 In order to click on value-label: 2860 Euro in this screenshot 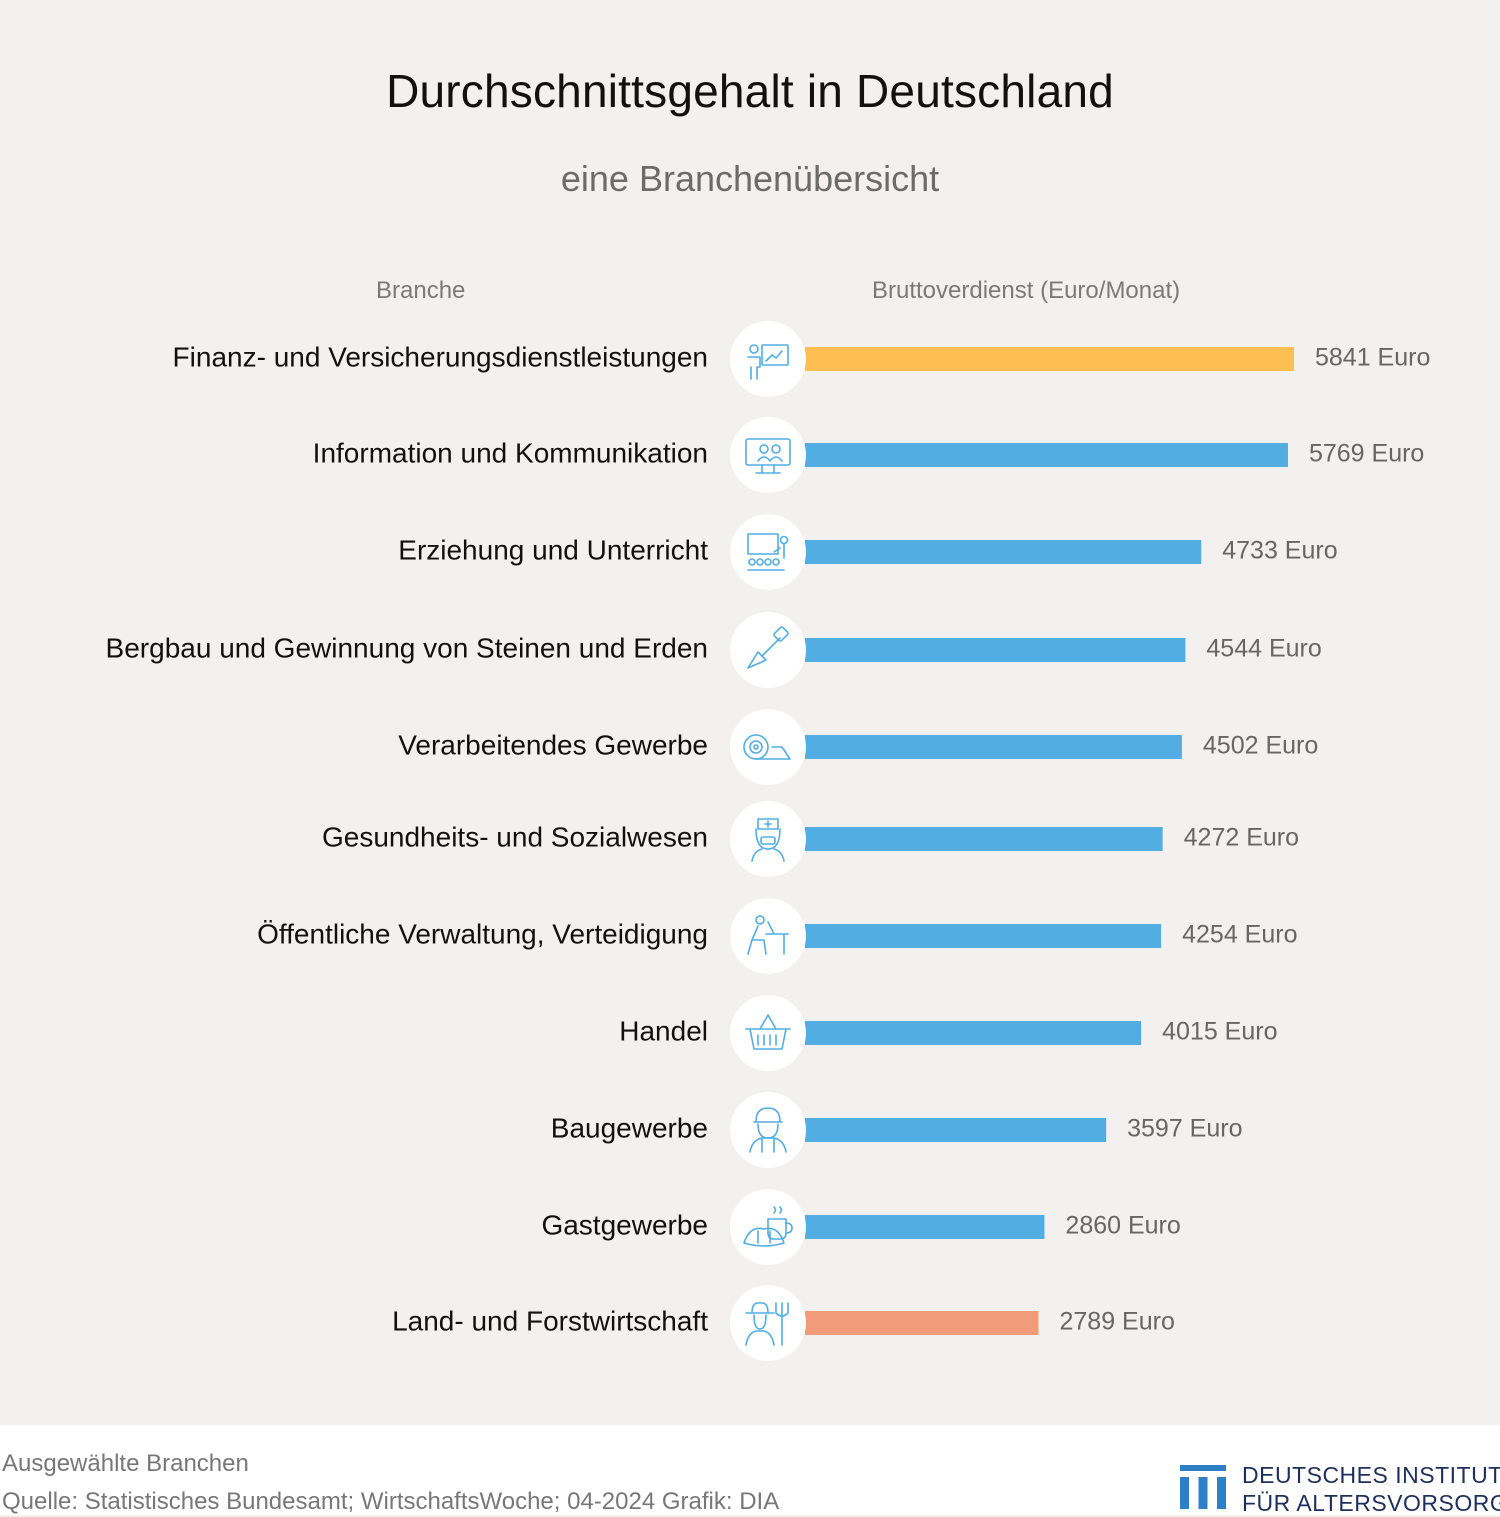, I will do `click(1122, 1226)`.